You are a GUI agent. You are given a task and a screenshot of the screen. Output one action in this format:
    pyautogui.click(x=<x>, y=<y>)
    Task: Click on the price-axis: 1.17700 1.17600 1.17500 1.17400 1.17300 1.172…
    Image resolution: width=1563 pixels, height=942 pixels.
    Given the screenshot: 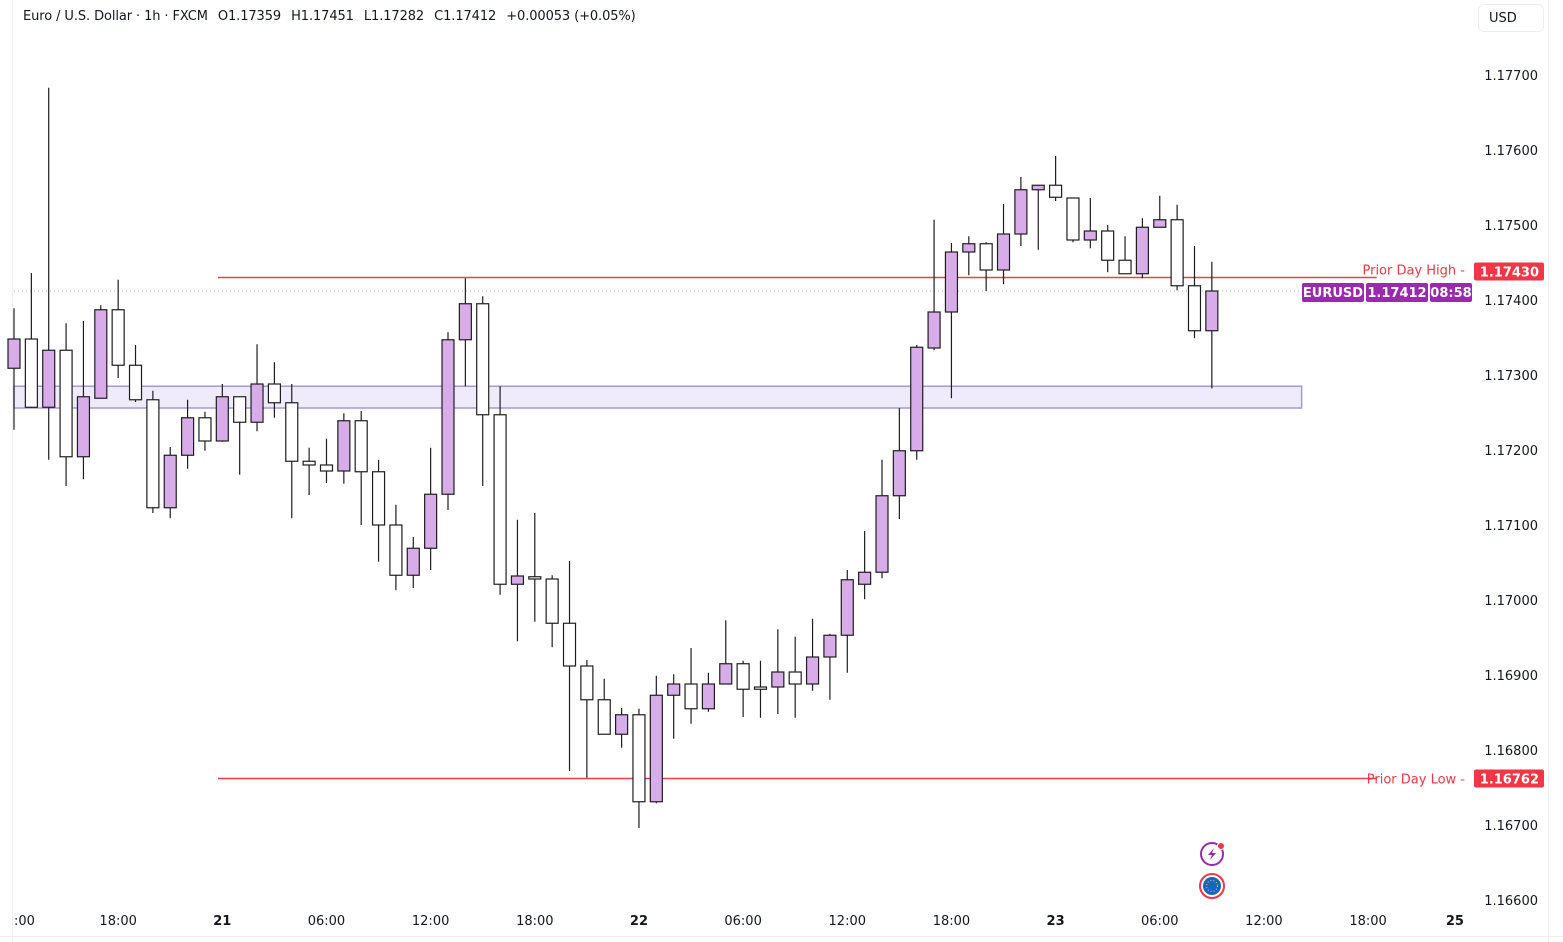 What is the action you would take?
    pyautogui.click(x=1511, y=489)
    